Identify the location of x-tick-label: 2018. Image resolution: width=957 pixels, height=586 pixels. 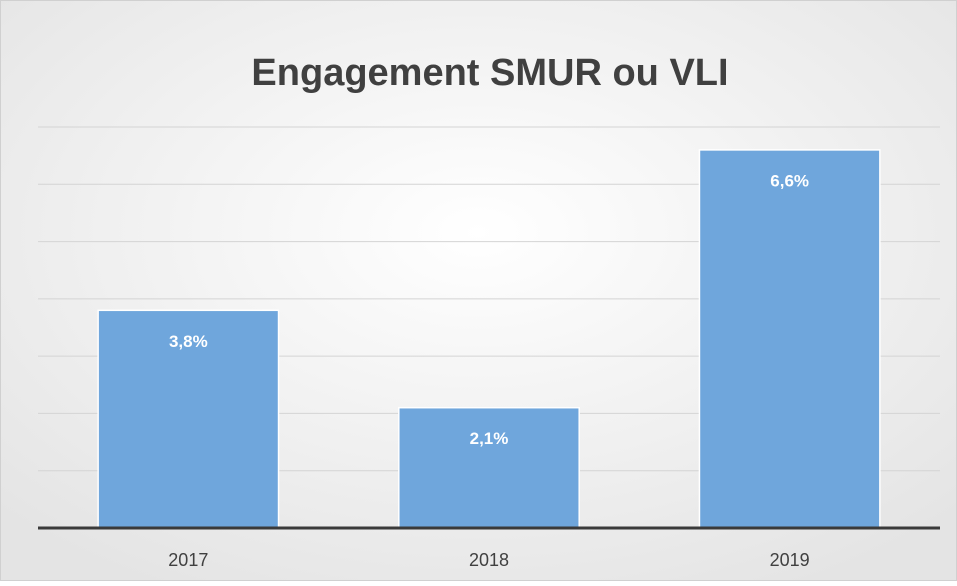
(489, 560).